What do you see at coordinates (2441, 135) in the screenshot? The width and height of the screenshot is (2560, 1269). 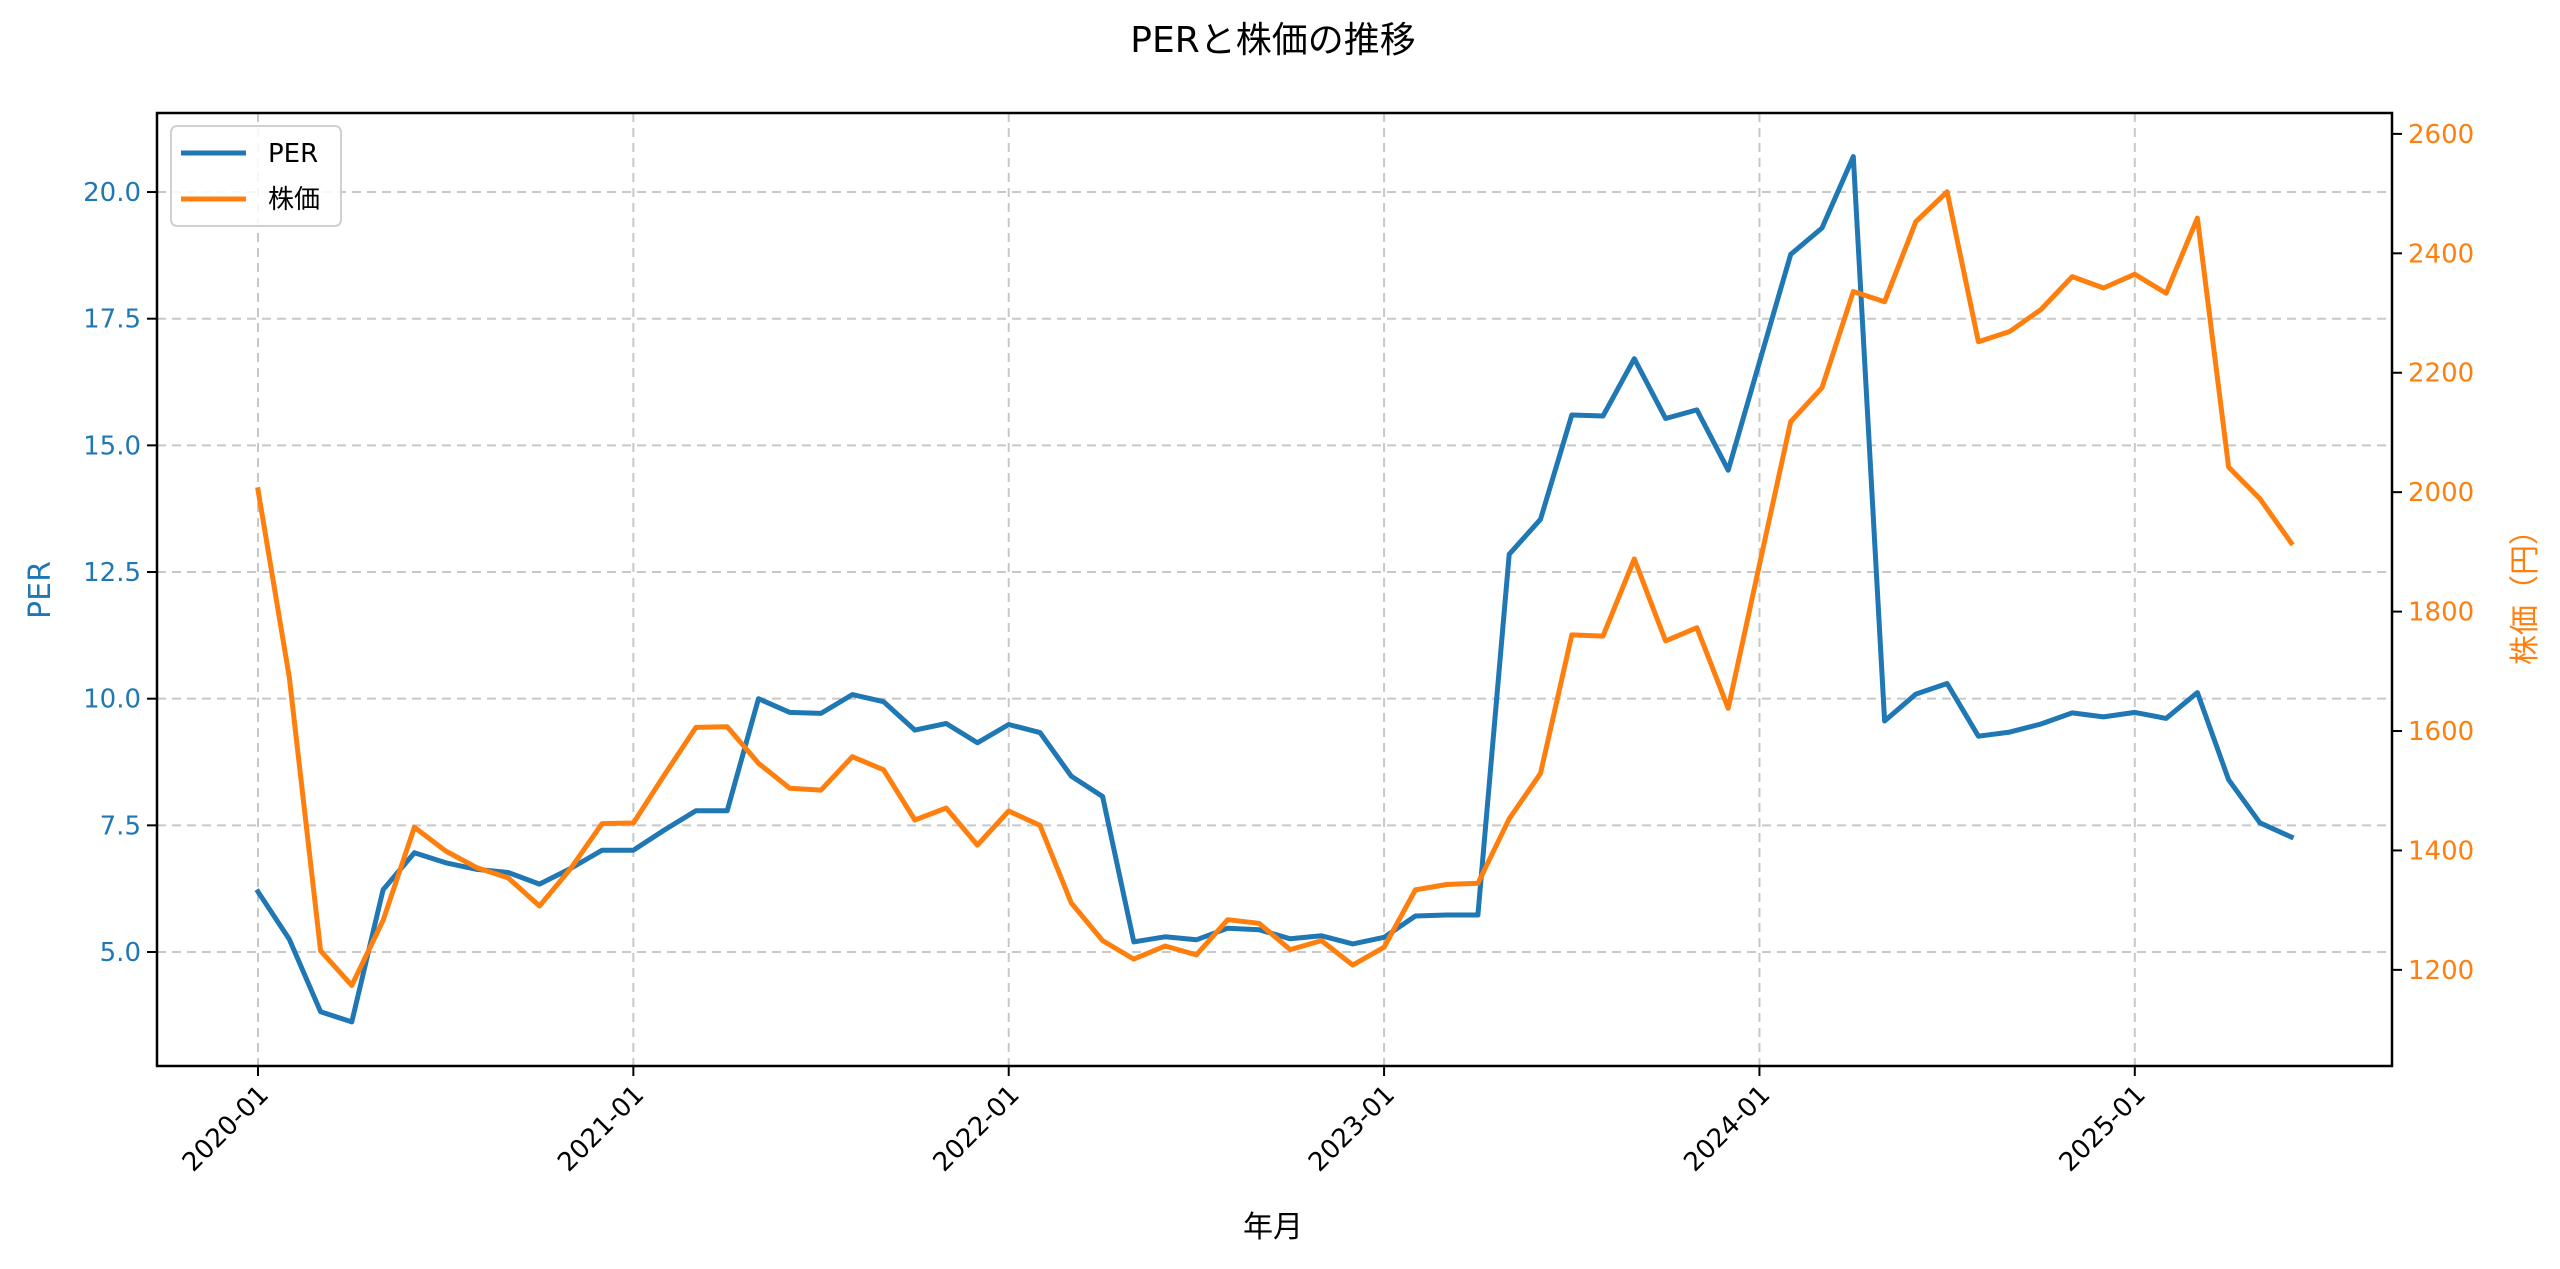 I see `right-tick-label: 2600` at bounding box center [2441, 135].